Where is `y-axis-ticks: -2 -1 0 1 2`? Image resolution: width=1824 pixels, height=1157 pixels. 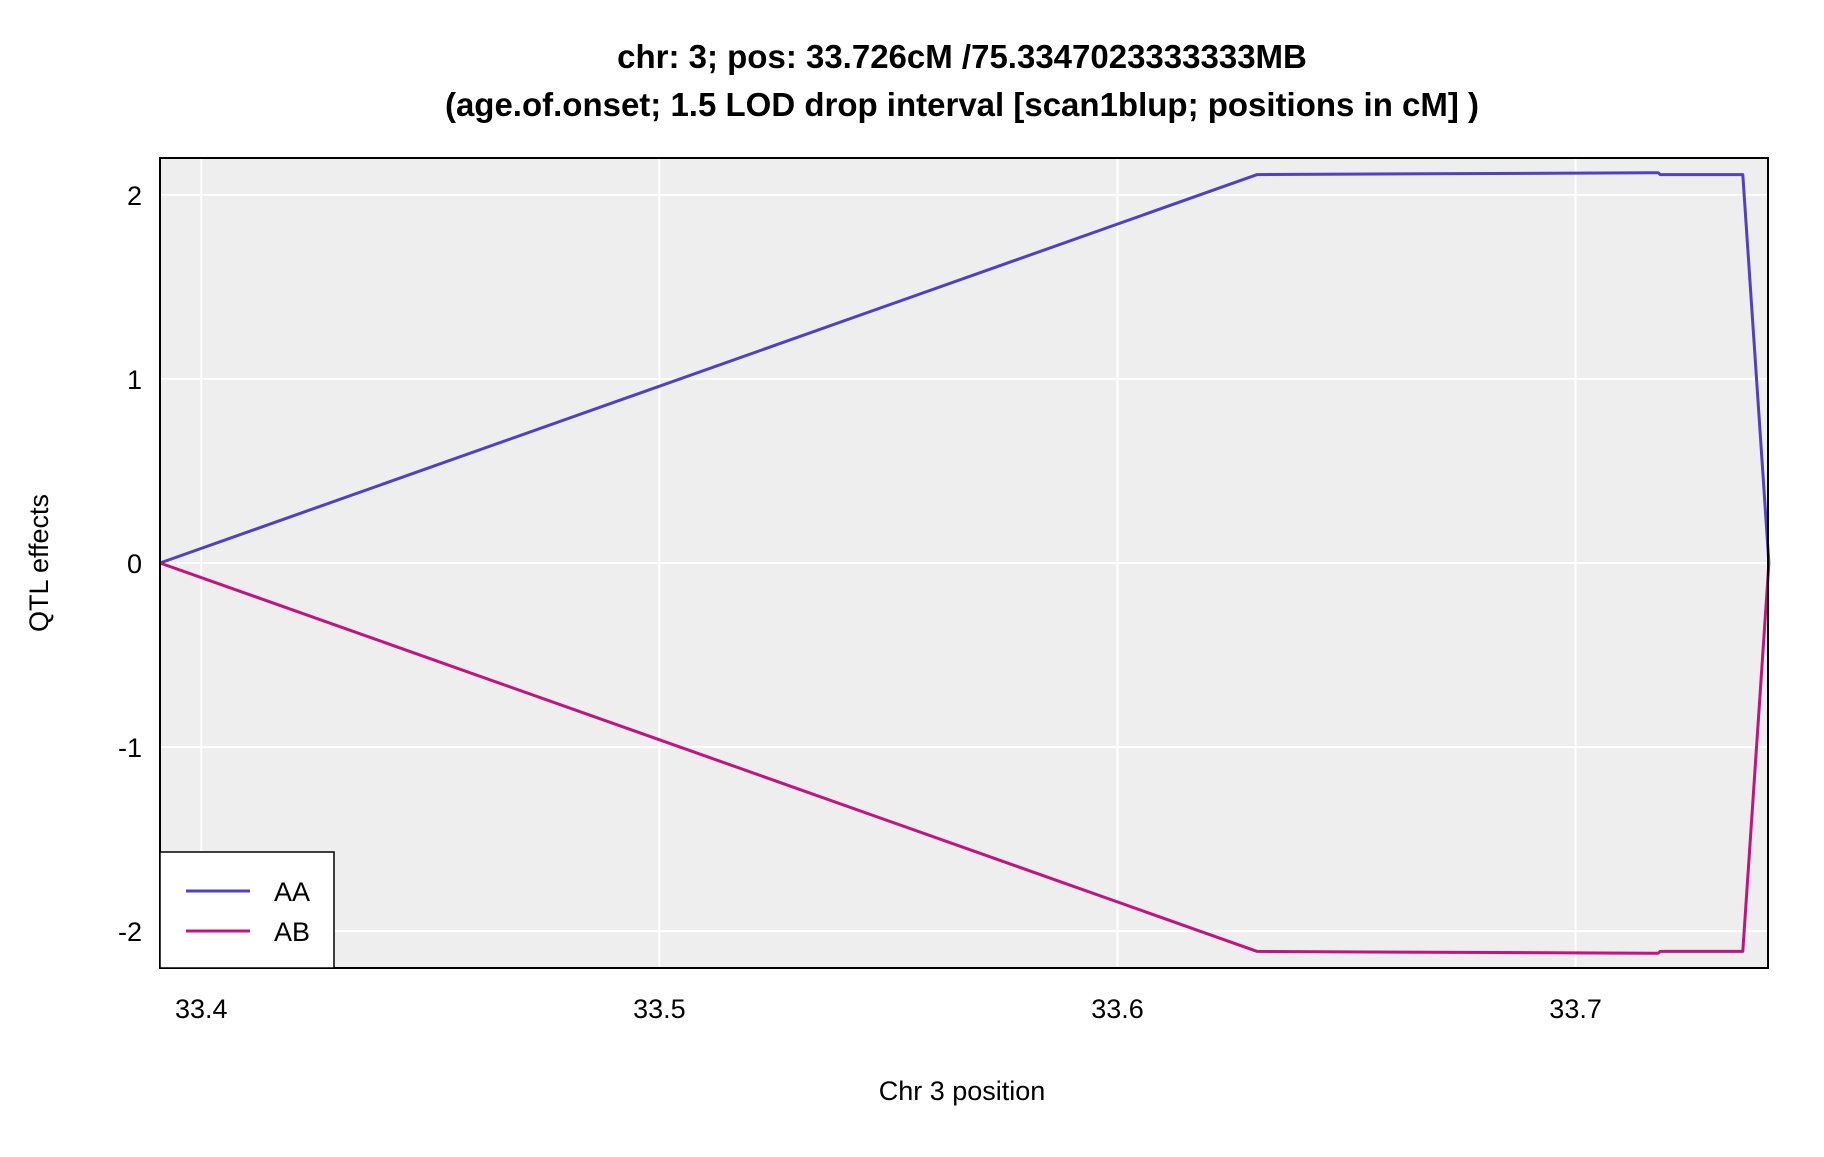 y-axis-ticks: -2 -1 0 1 2 is located at coordinates (130, 564).